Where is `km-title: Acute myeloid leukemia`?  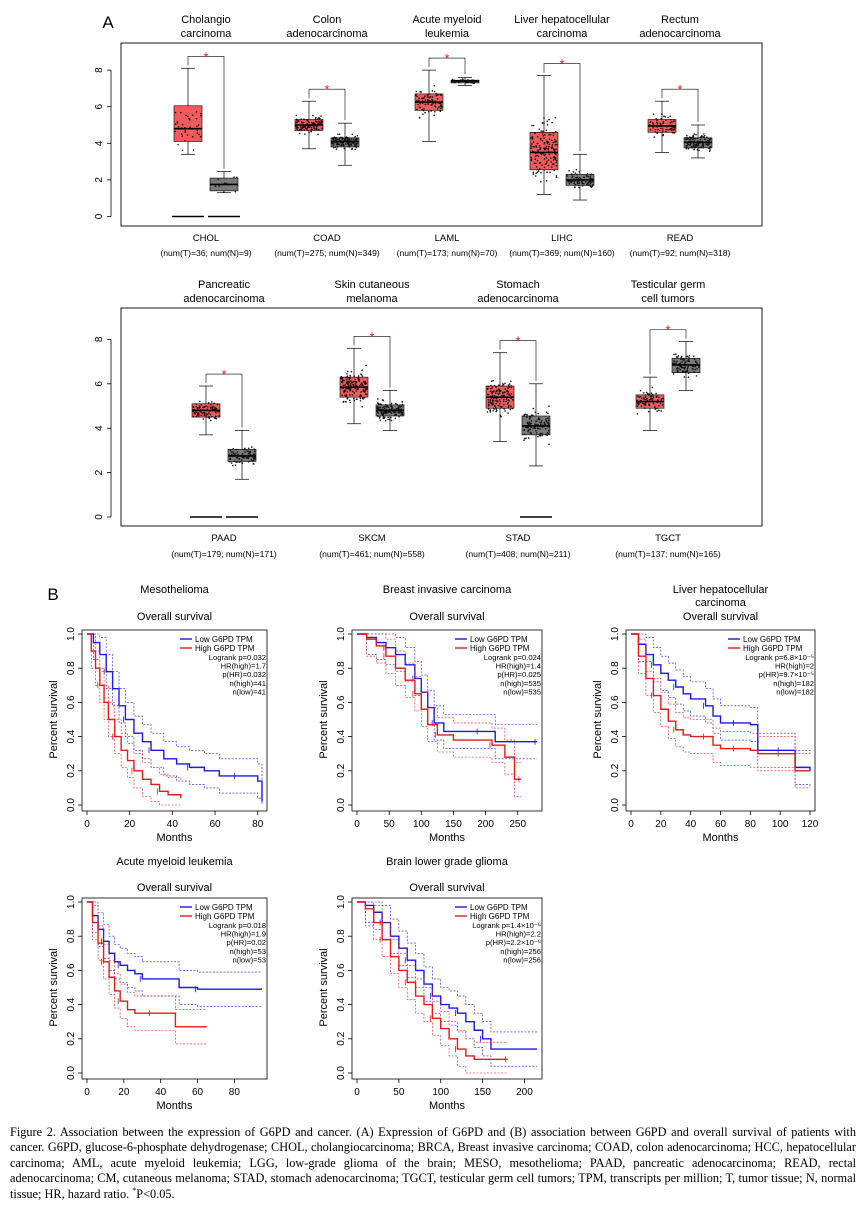
km-title: Acute myeloid leukemia is located at coordinates (174, 862).